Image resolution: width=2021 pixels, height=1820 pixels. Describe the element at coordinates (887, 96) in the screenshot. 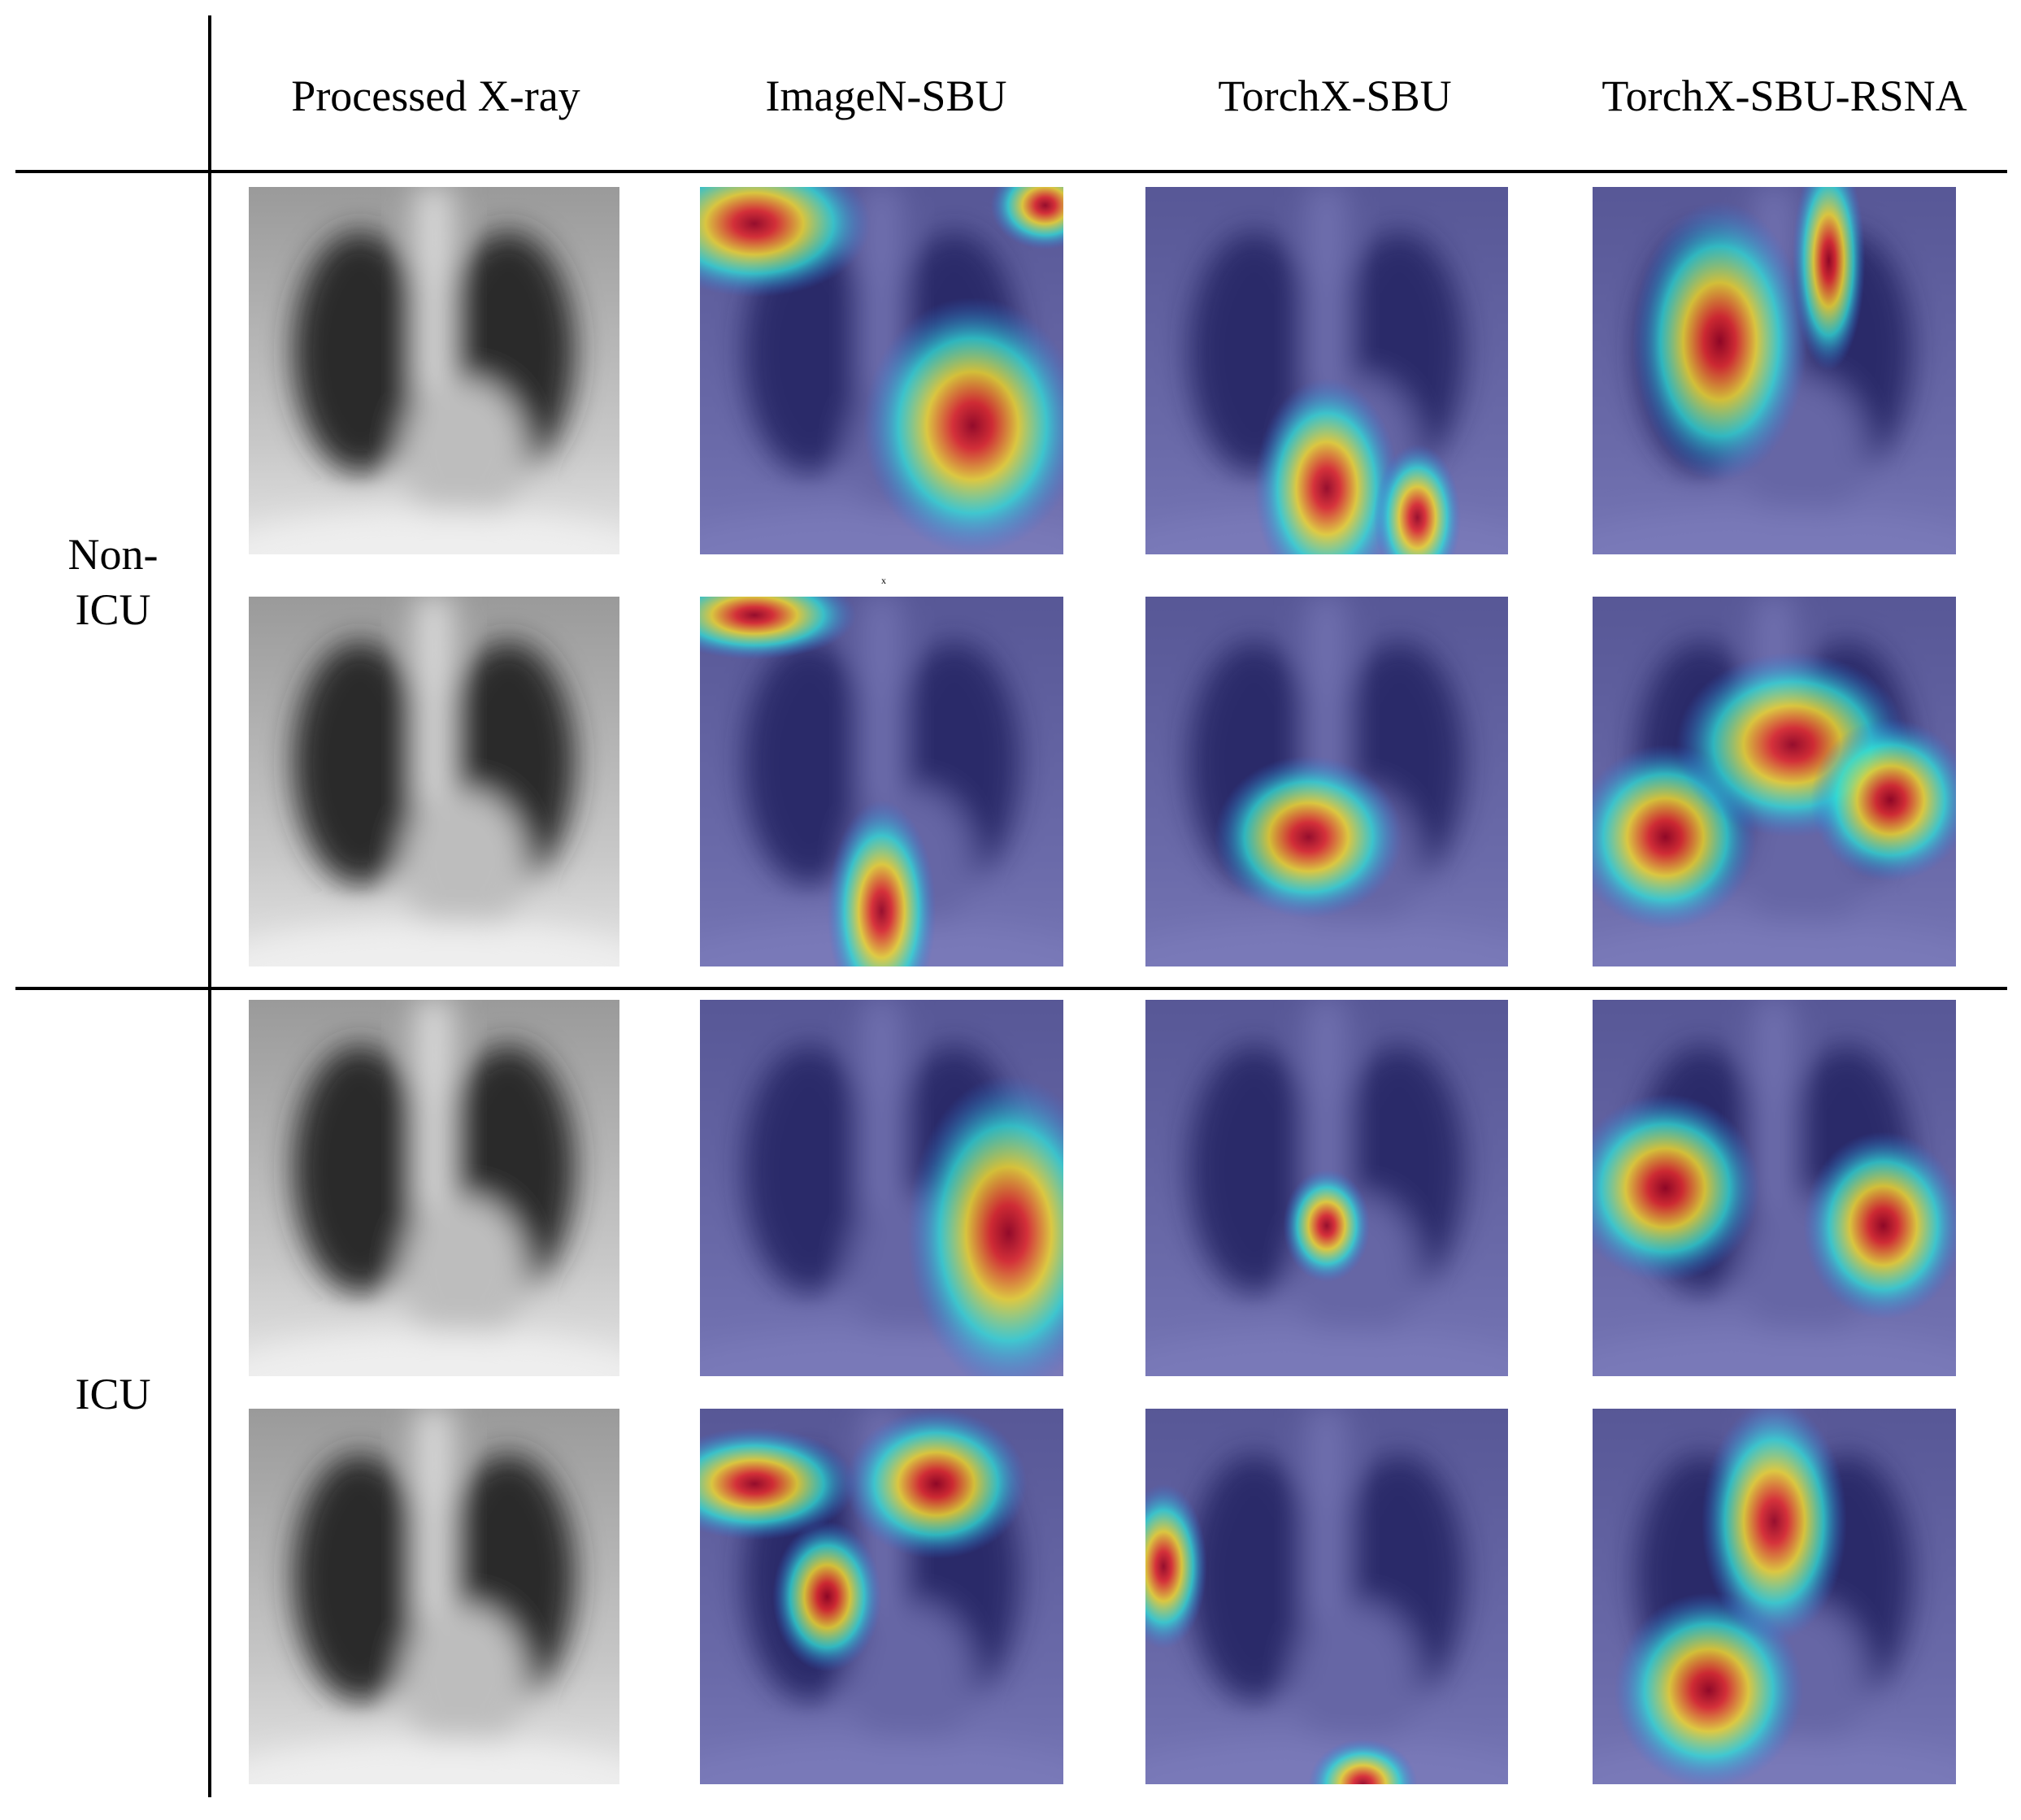

I see `column-header: ImageN-SBU` at that location.